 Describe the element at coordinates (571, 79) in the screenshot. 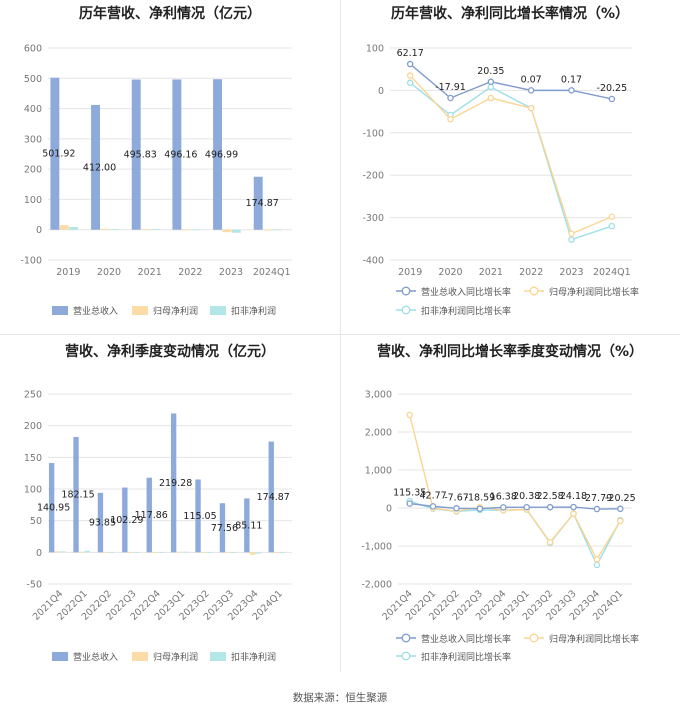

I see `data-label: 0.17` at that location.